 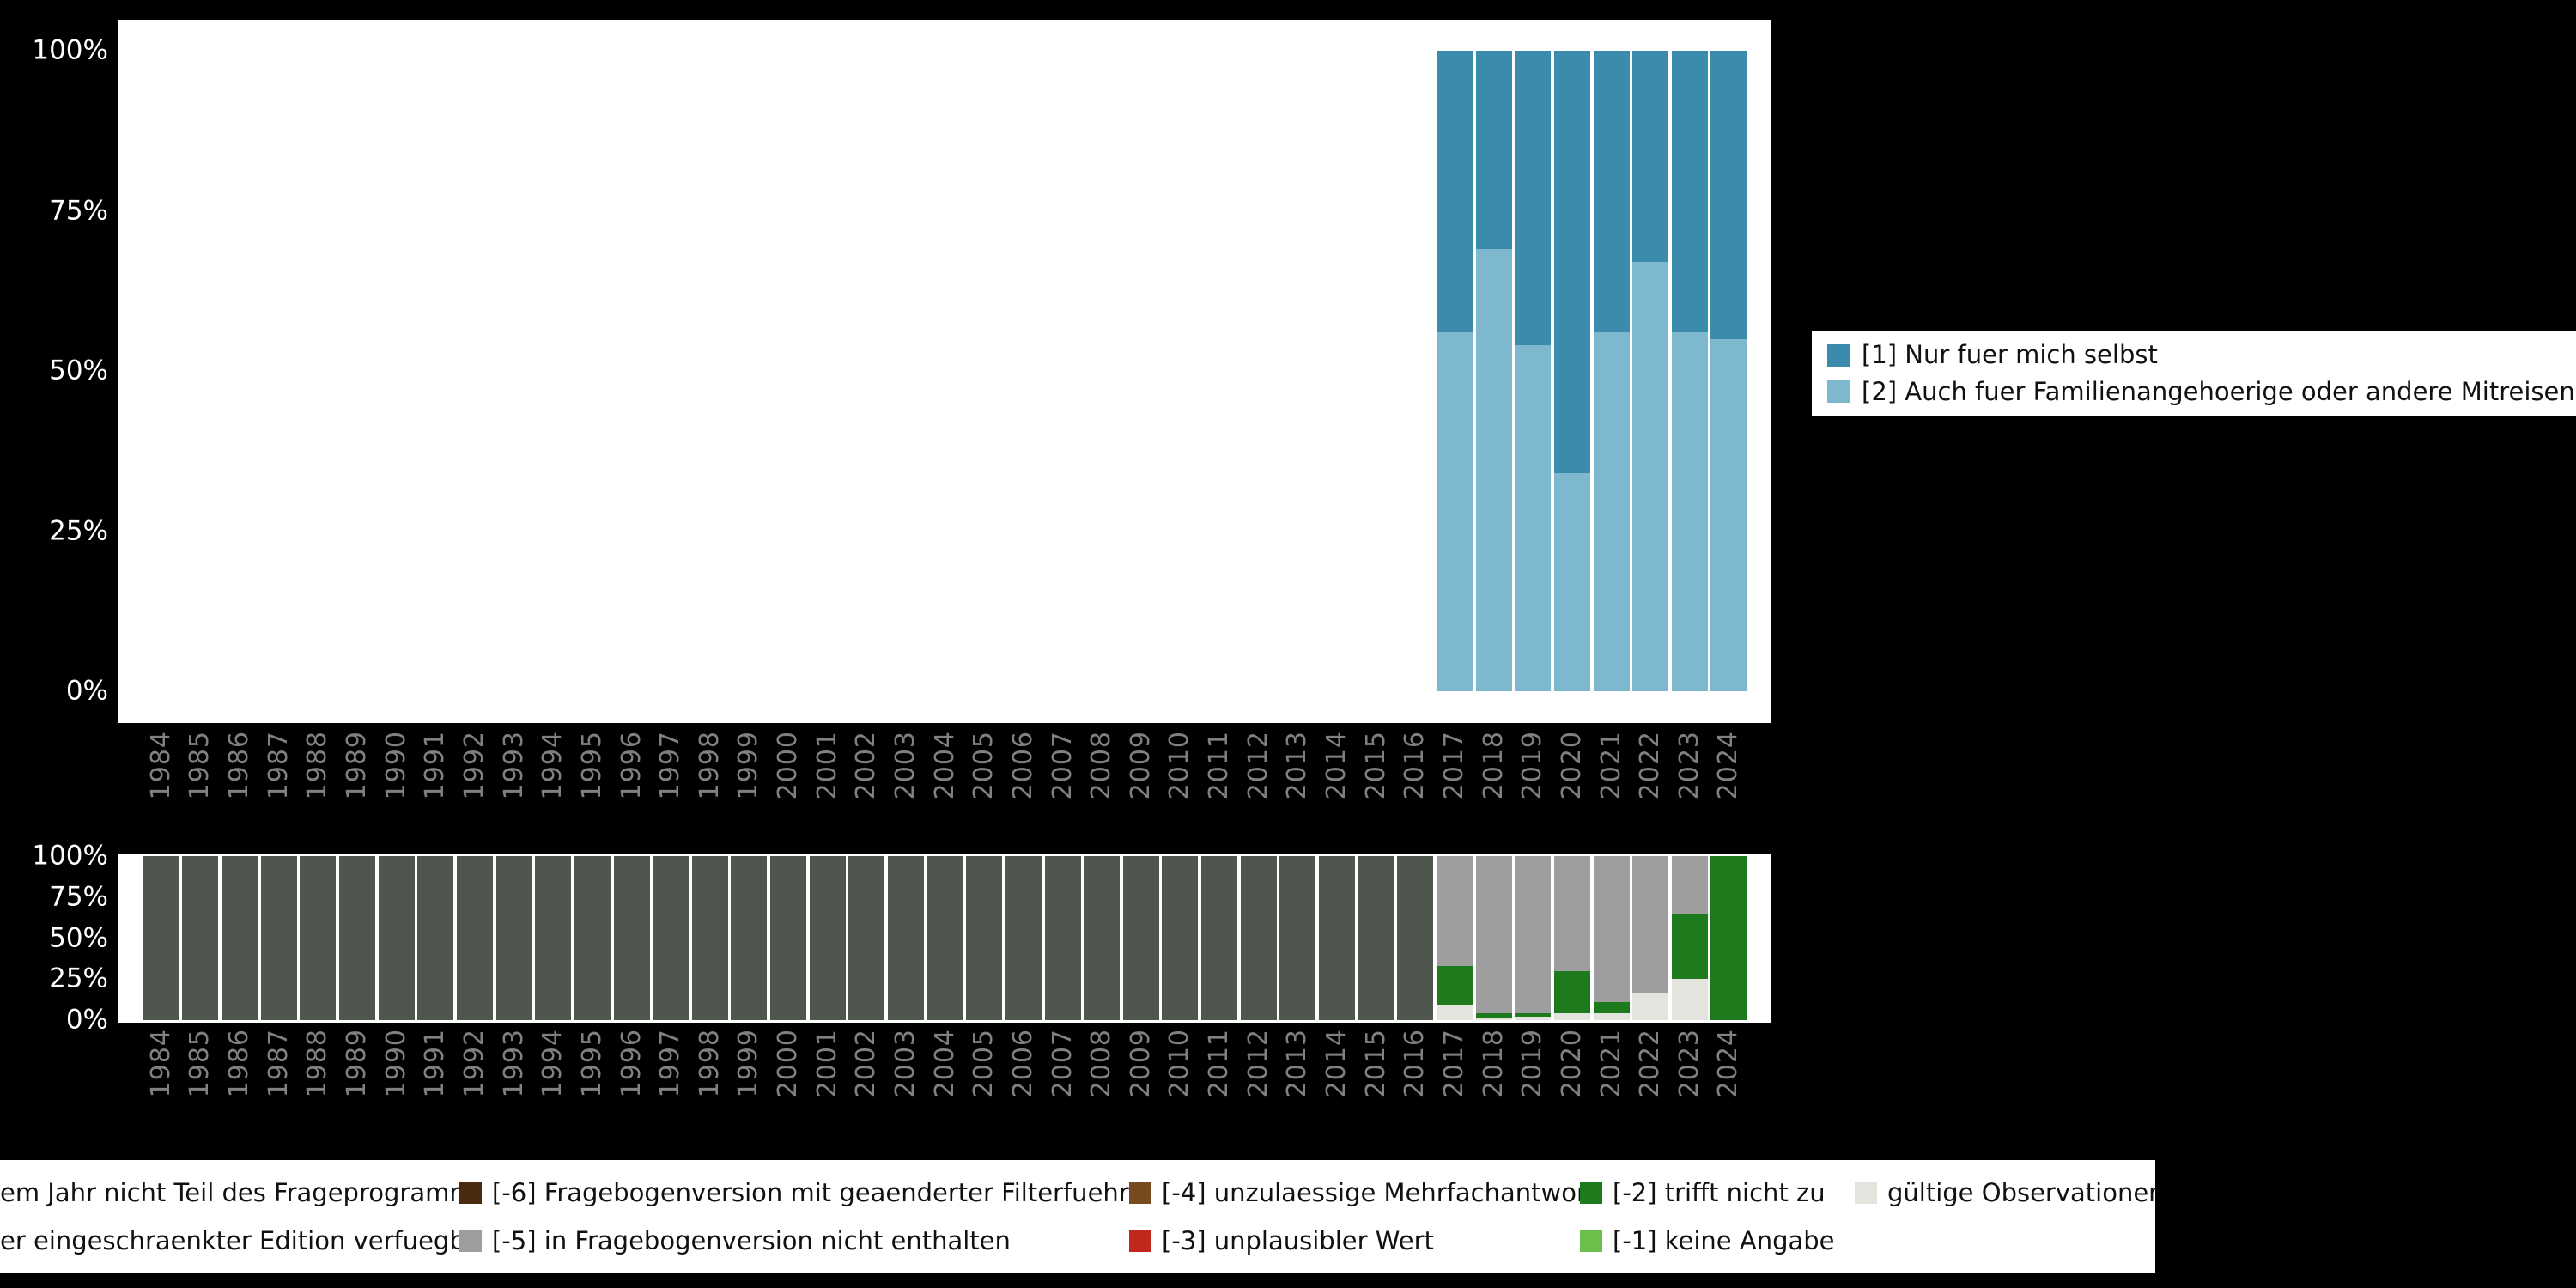 What do you see at coordinates (1532, 766) in the screenshot?
I see `x-tick-label: 2019` at bounding box center [1532, 766].